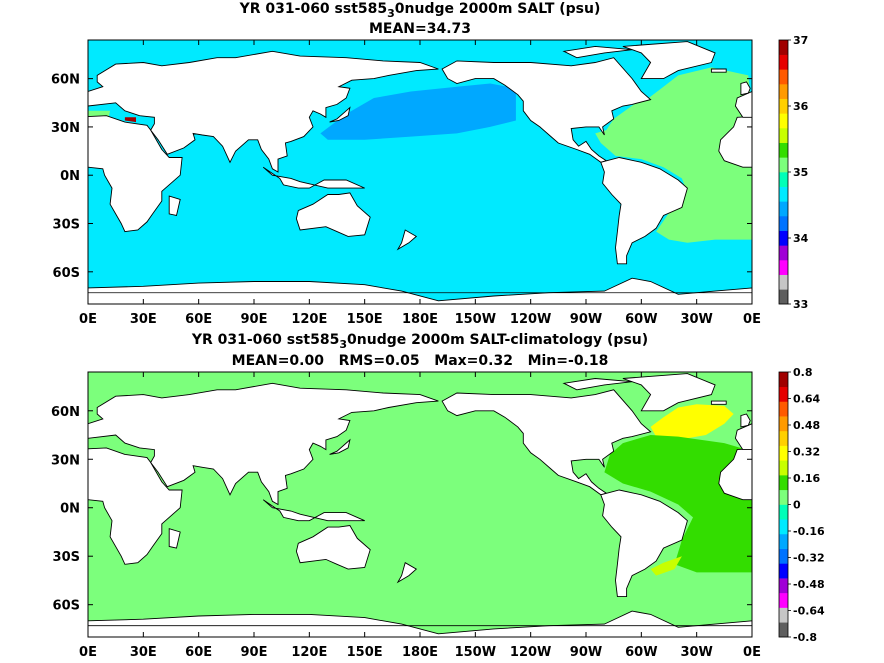 Image resolution: width=884 pixels, height=663 pixels. Describe the element at coordinates (135, 506) in the screenshot. I see `land-africa` at that location.